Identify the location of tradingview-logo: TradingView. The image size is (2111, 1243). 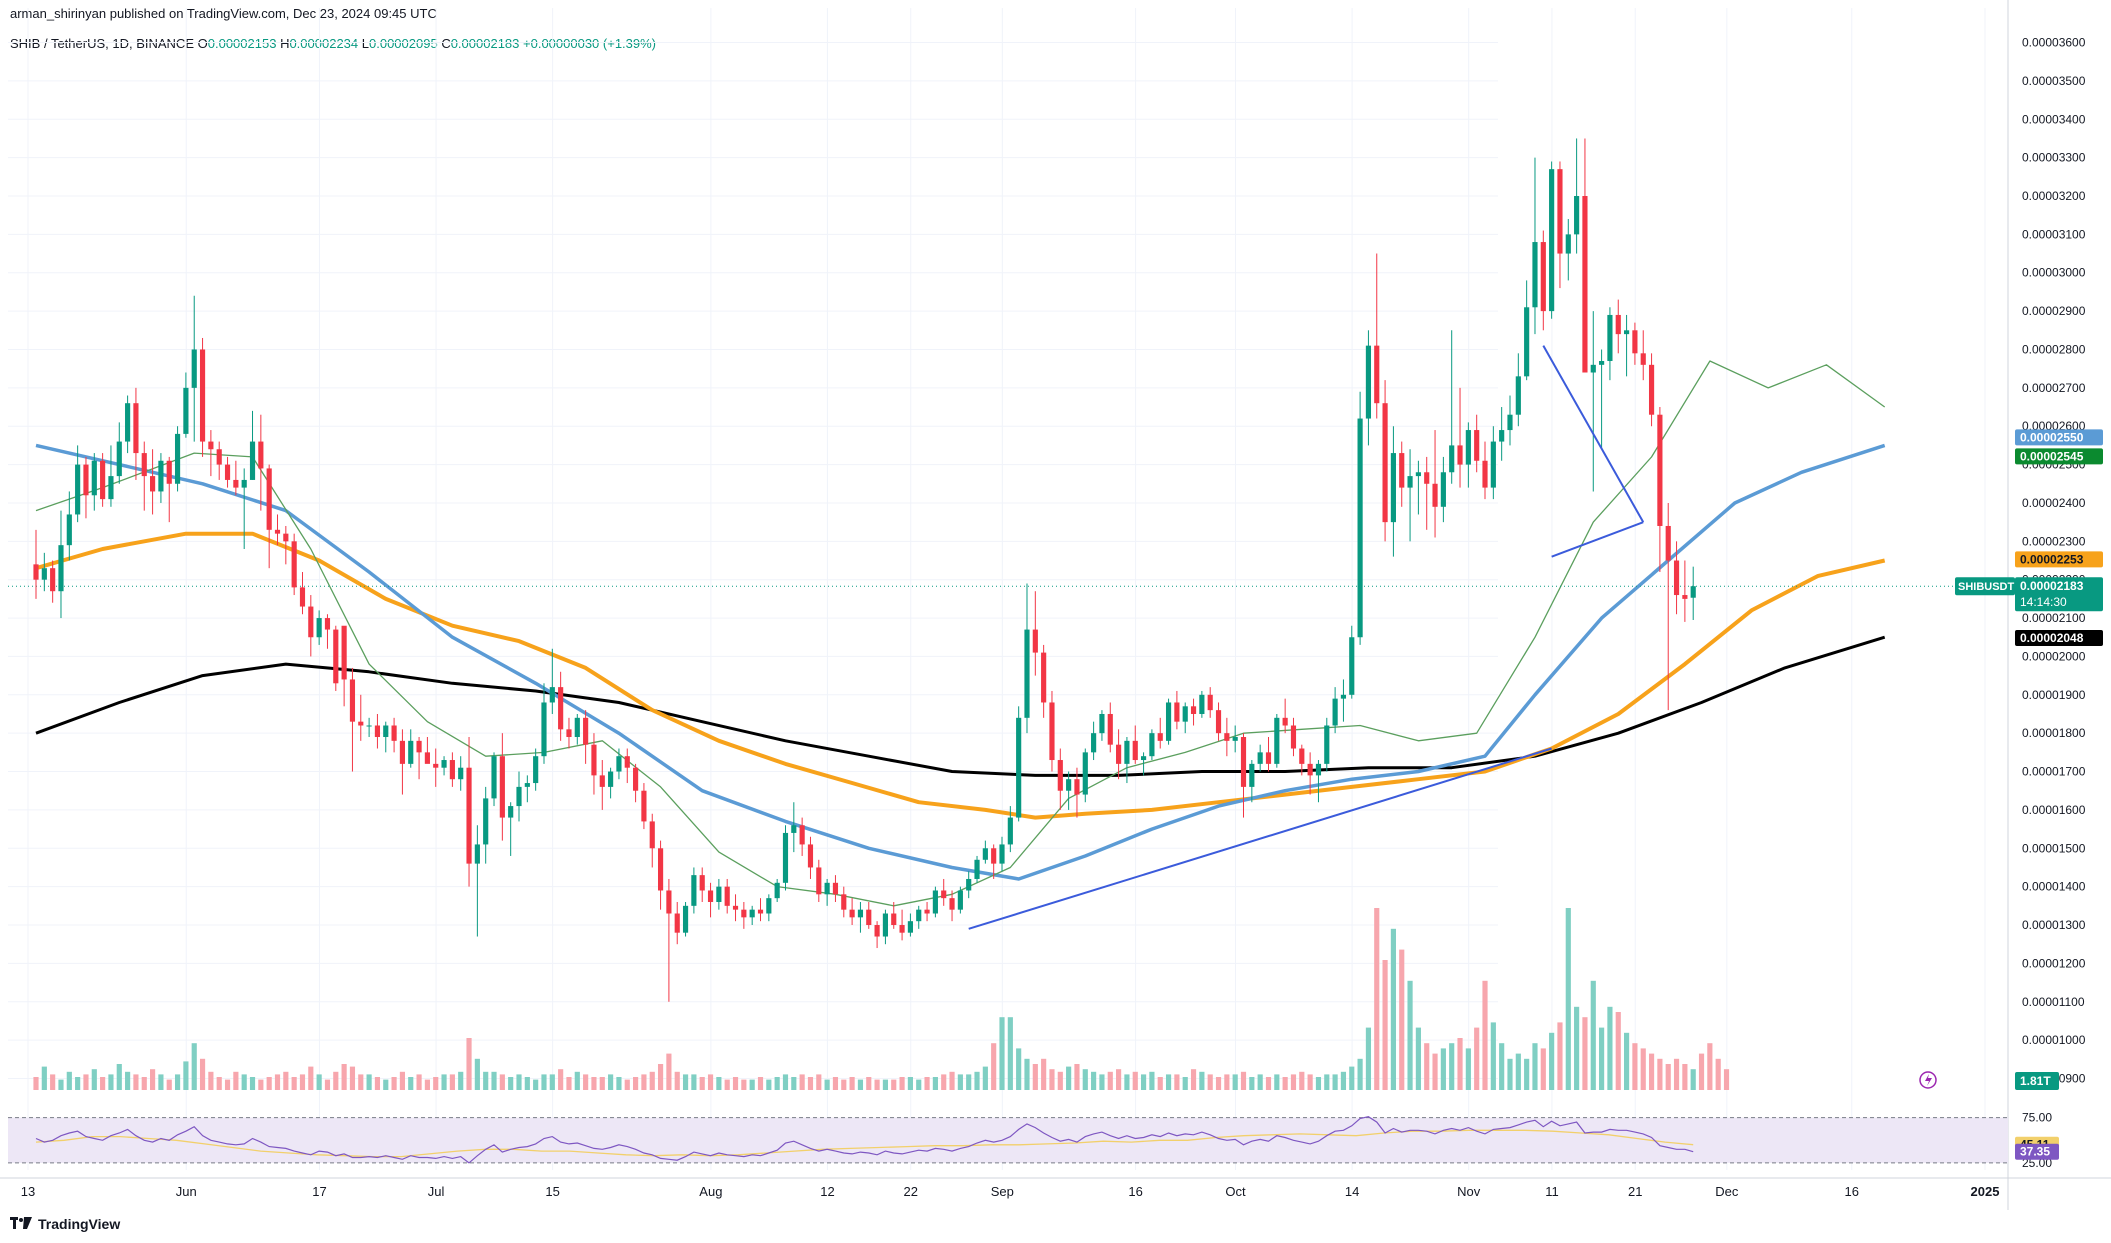
(65, 1224).